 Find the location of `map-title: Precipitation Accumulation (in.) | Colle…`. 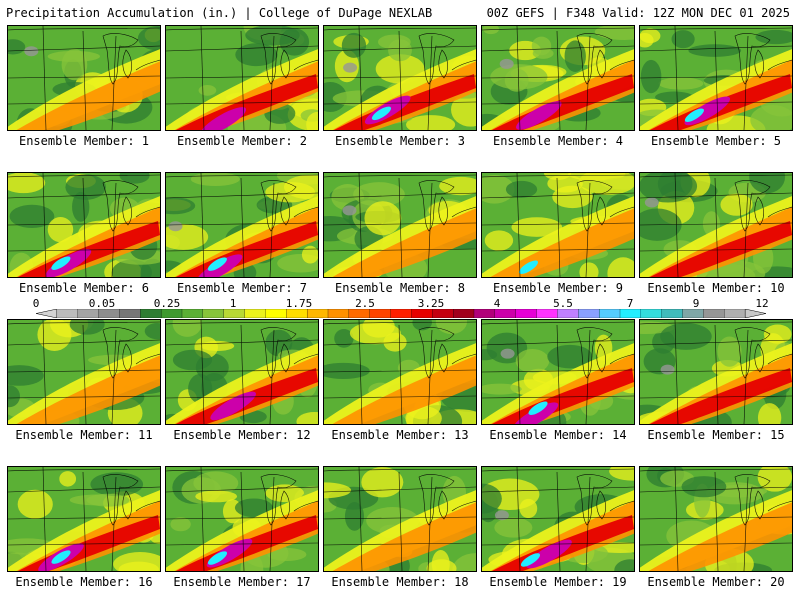

map-title: Precipitation Accumulation (in.) | Colle… is located at coordinates (219, 13).